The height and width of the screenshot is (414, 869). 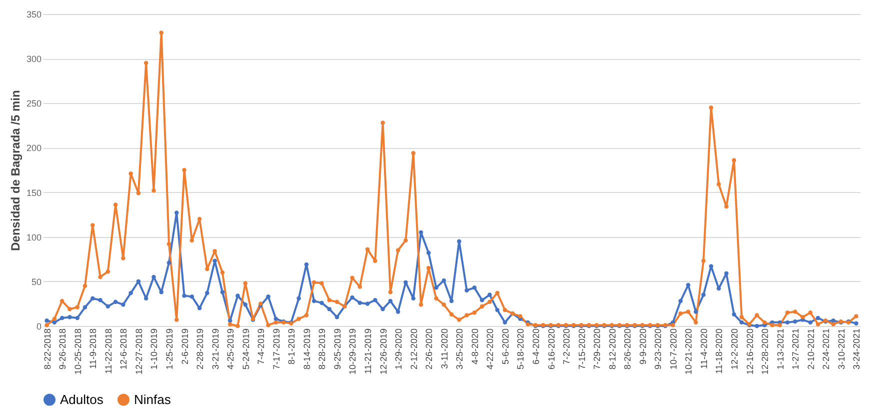 What do you see at coordinates (612, 349) in the screenshot?
I see `x-tick-label: 8-12-2020` at bounding box center [612, 349].